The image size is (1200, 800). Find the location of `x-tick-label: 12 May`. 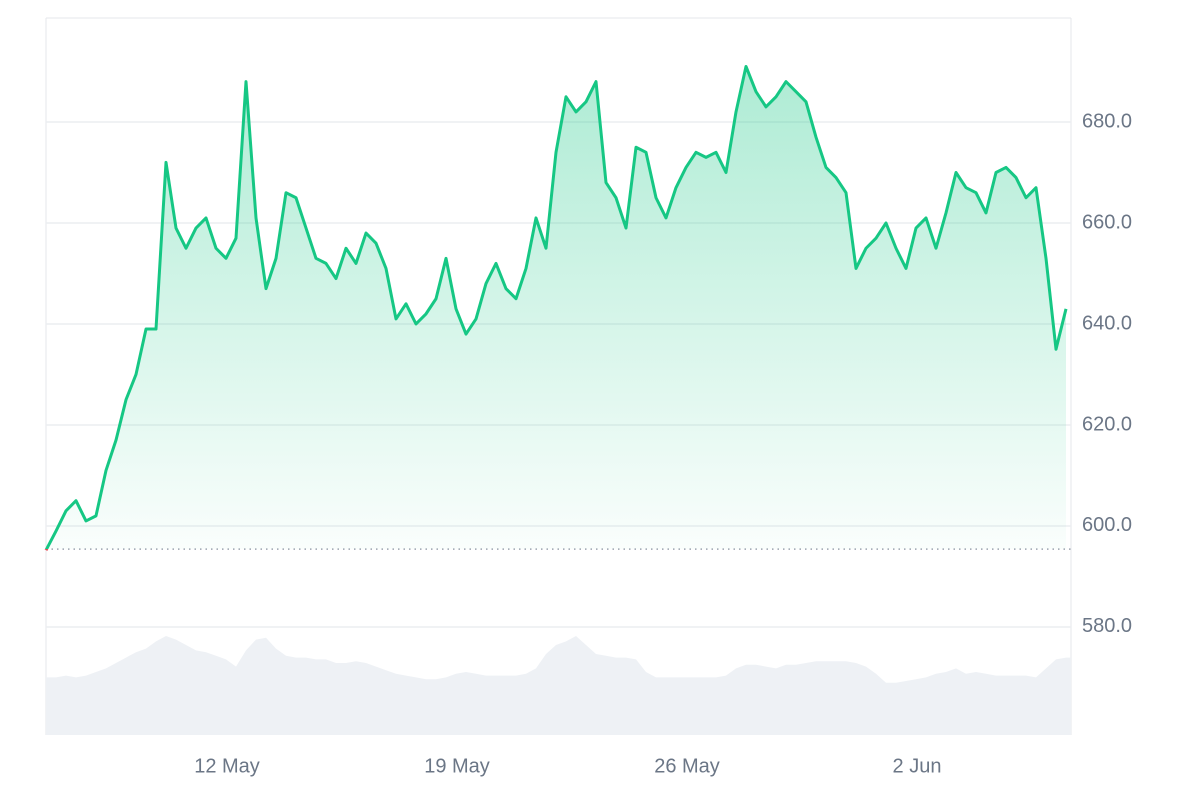

x-tick-label: 12 May is located at coordinates (227, 766).